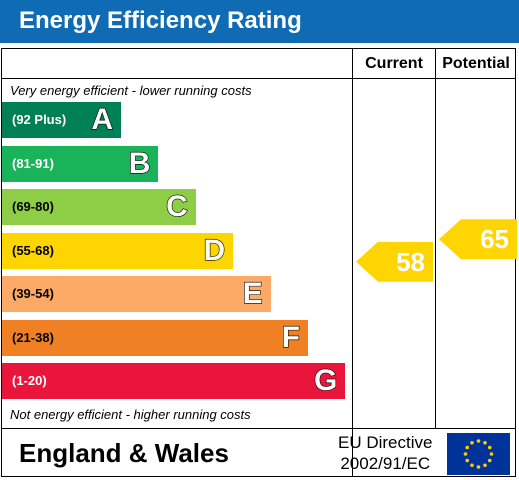 The width and height of the screenshot is (519, 480). Describe the element at coordinates (124, 453) in the screenshot. I see `region-label: England & Wales` at that location.